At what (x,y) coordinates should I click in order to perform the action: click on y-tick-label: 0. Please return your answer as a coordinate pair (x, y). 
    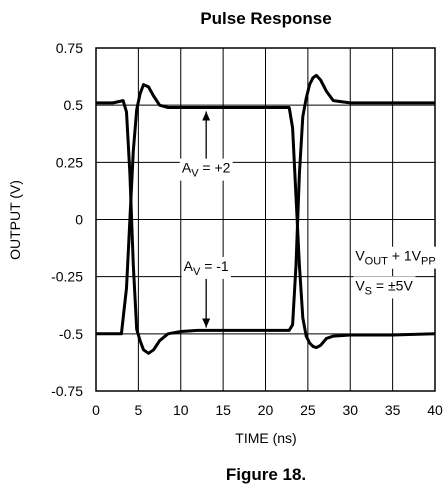
    Looking at the image, I should click on (79, 220).